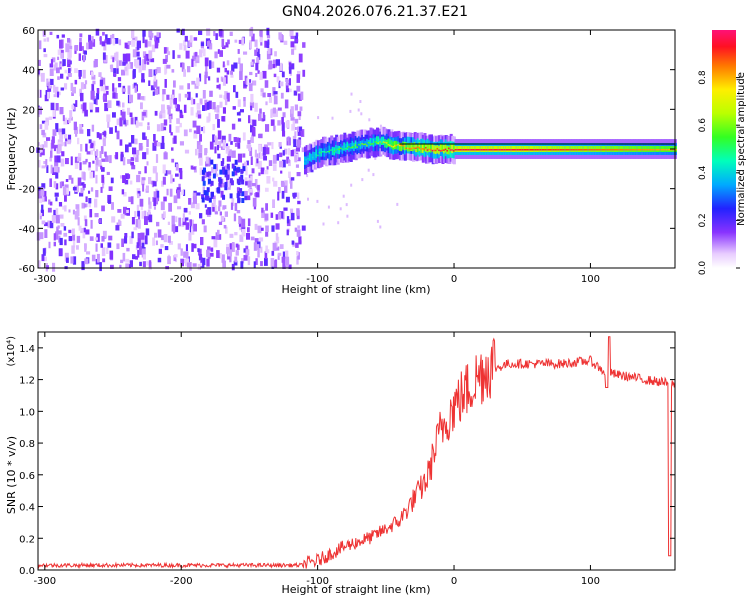 The width and height of the screenshot is (750, 600). What do you see at coordinates (27, 349) in the screenshot?
I see `snr-ytick-label: 1.4` at bounding box center [27, 349].